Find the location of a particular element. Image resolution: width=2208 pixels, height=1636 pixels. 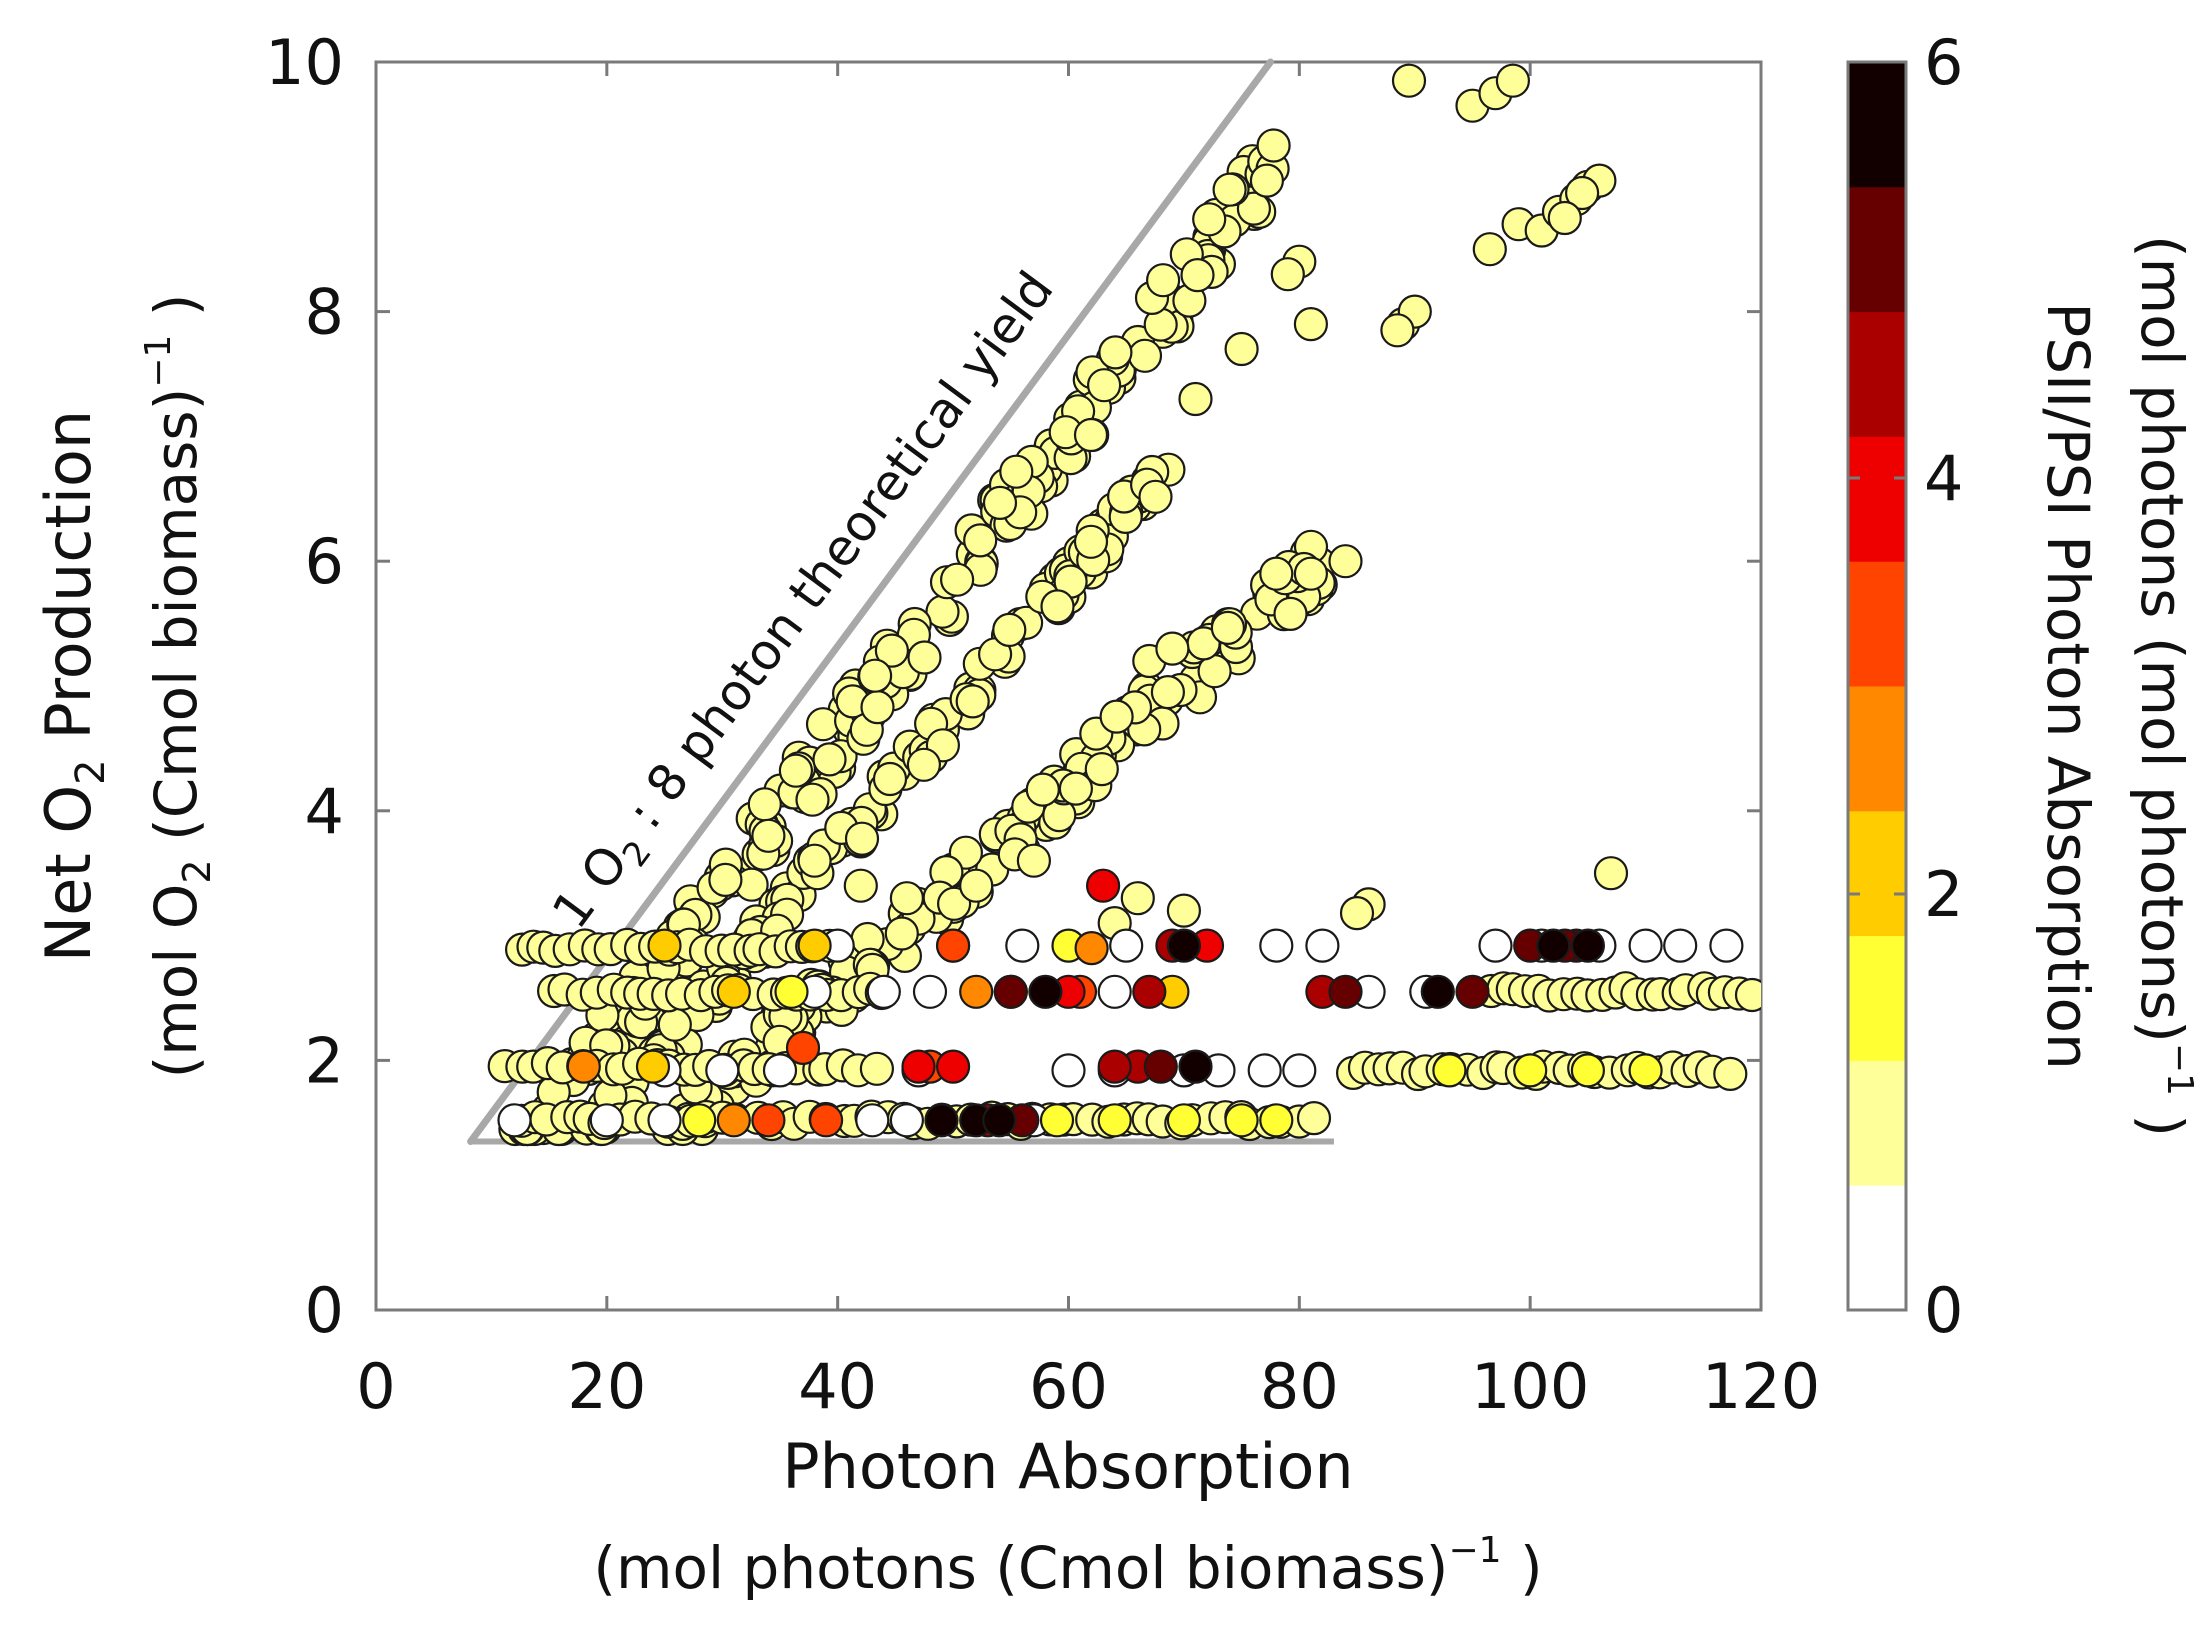

y-tick-label: 0 is located at coordinates (324, 1310).